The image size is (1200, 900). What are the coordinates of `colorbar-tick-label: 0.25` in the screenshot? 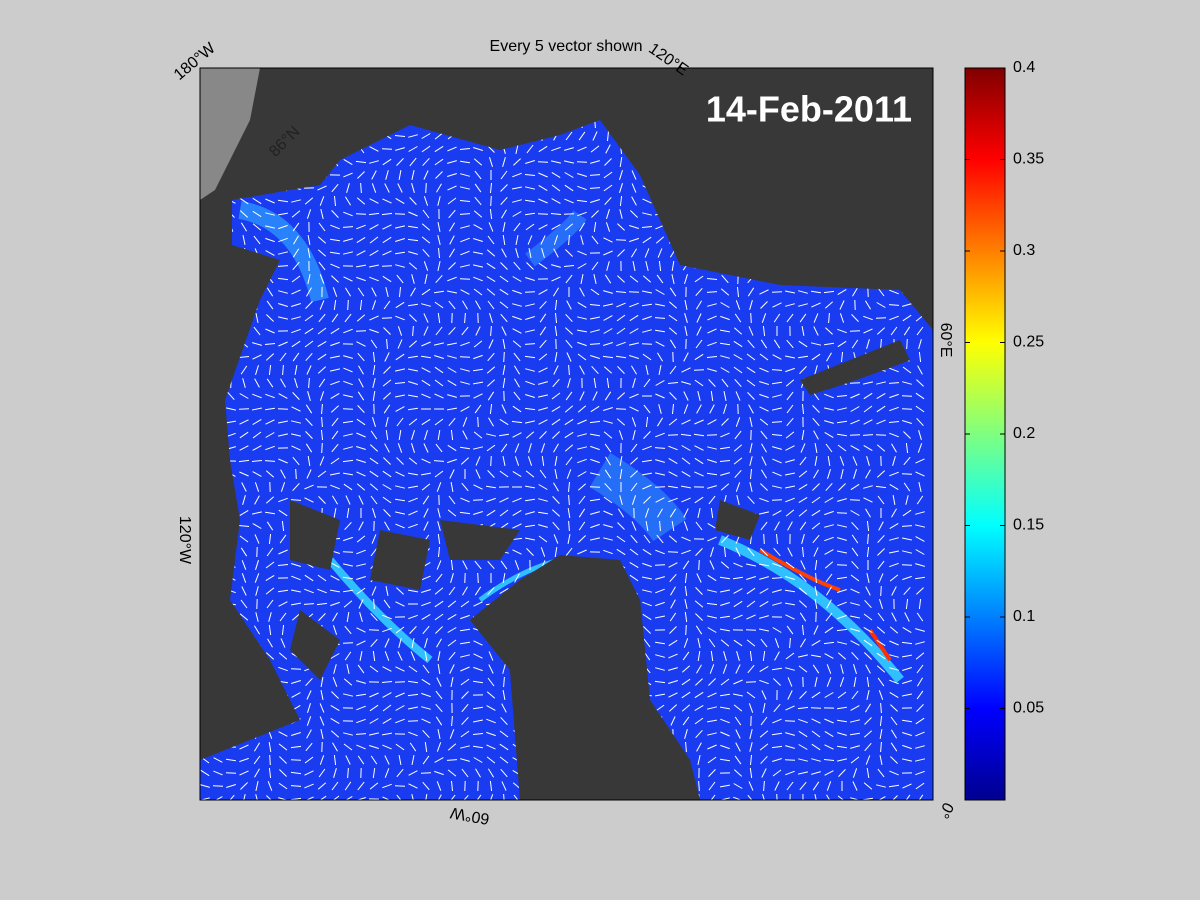 It's located at (1028, 342).